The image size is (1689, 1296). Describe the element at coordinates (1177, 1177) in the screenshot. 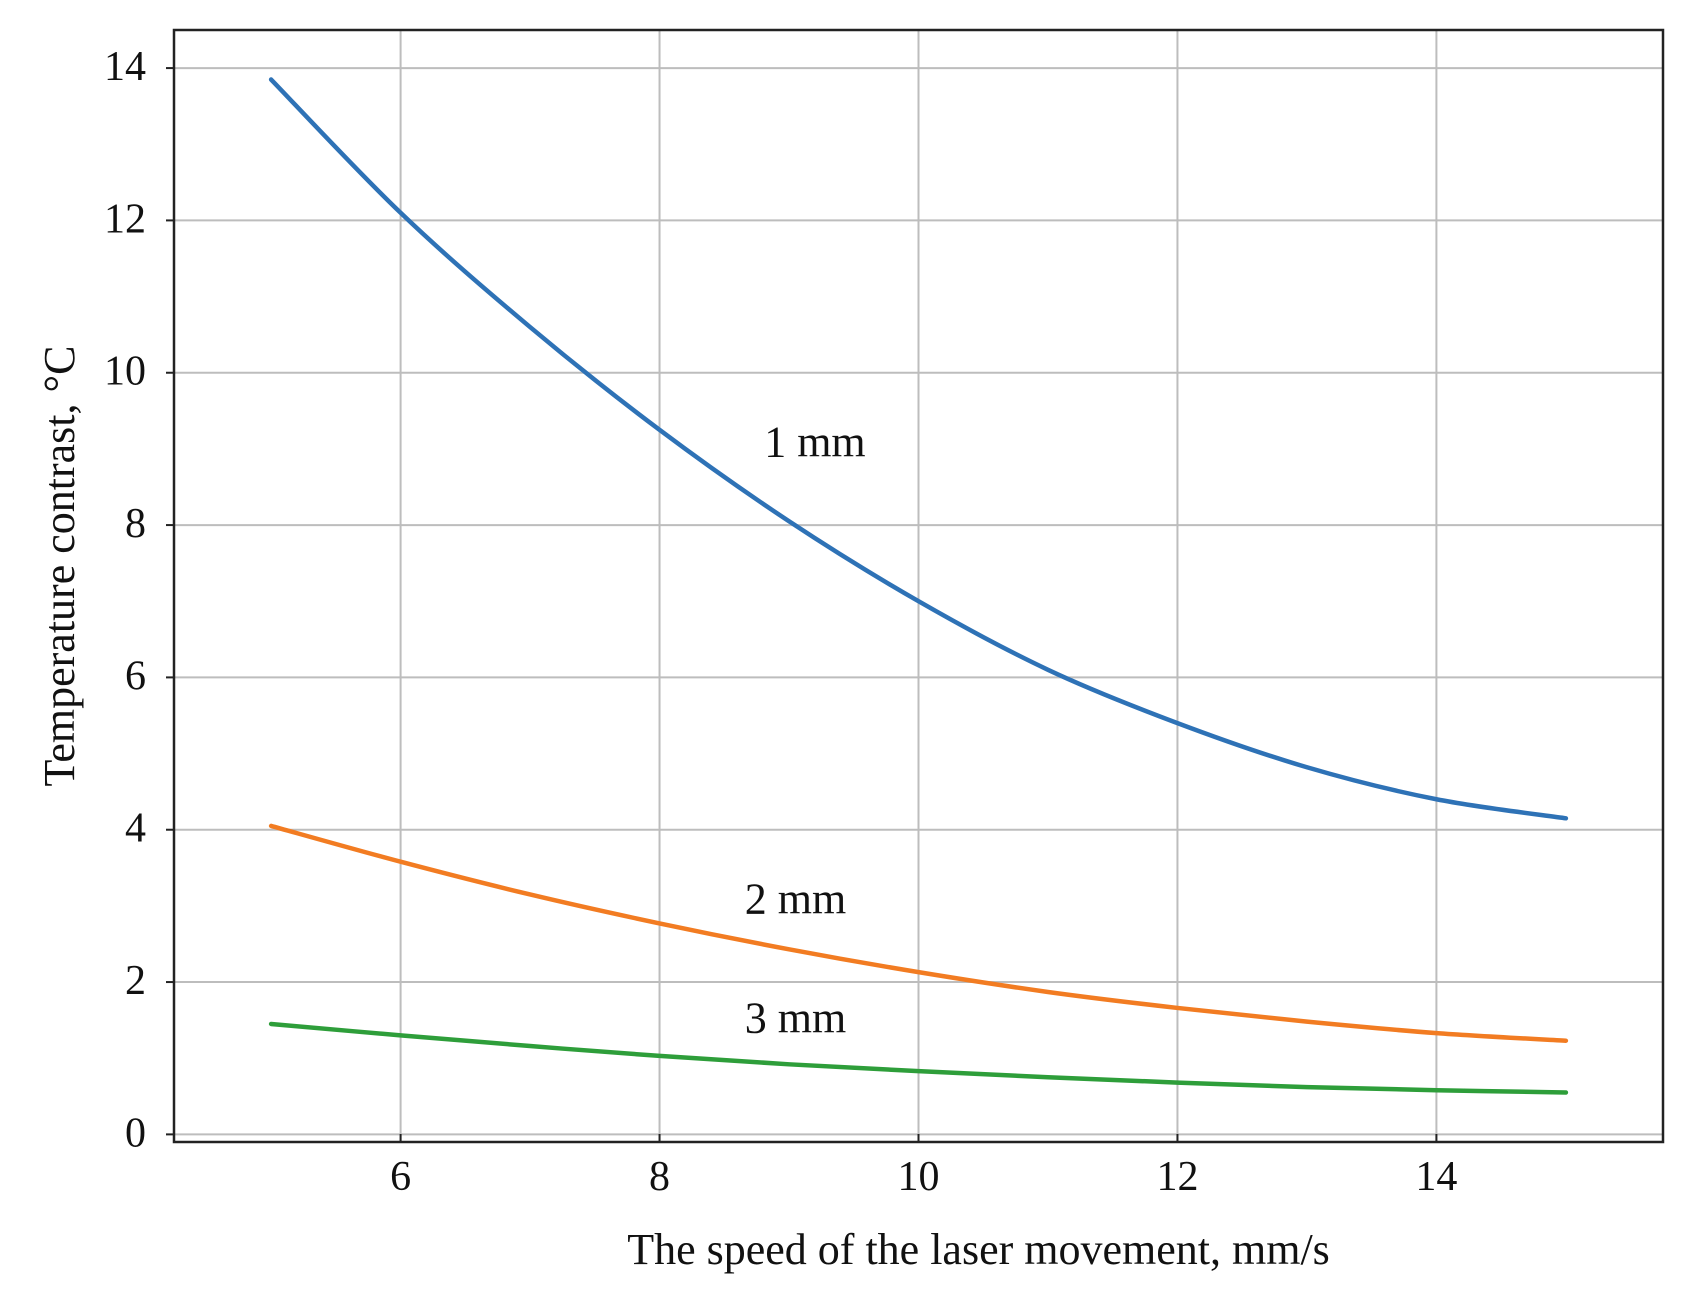

I see `x-tick-label-3: 12` at that location.